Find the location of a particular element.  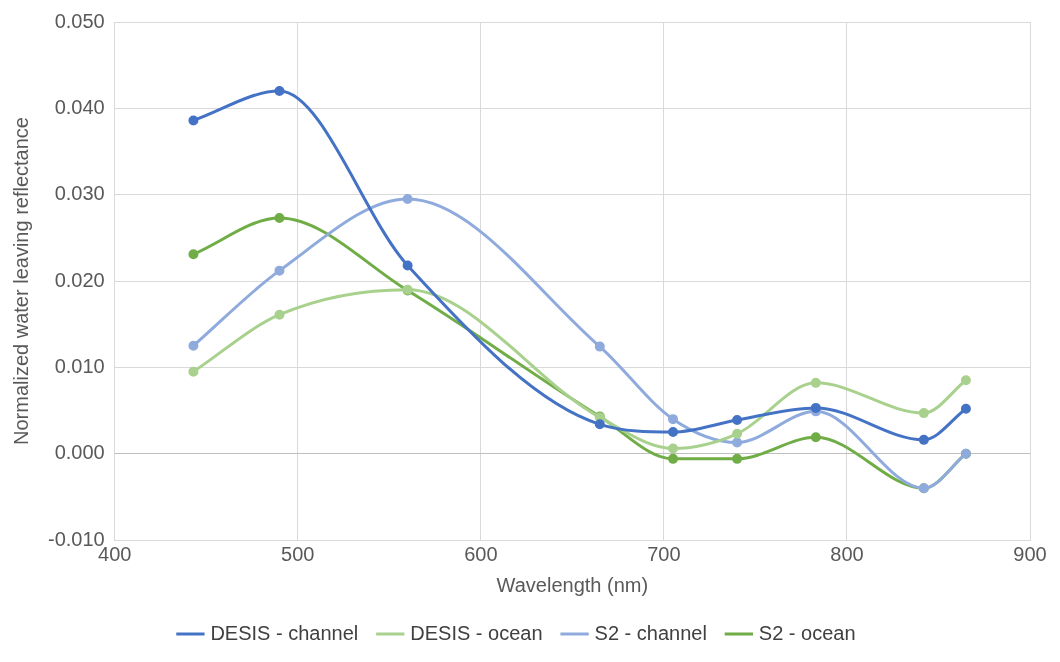

x-axis-title: Wavelength (nm) is located at coordinates (572, 584).